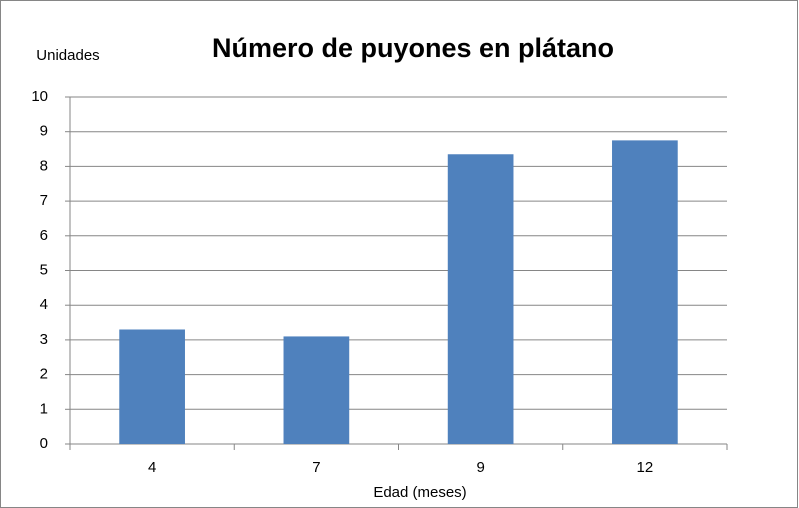 This screenshot has width=799, height=508. Describe the element at coordinates (413, 48) in the screenshot. I see `chart-title: Número de puyones en plátano` at that location.